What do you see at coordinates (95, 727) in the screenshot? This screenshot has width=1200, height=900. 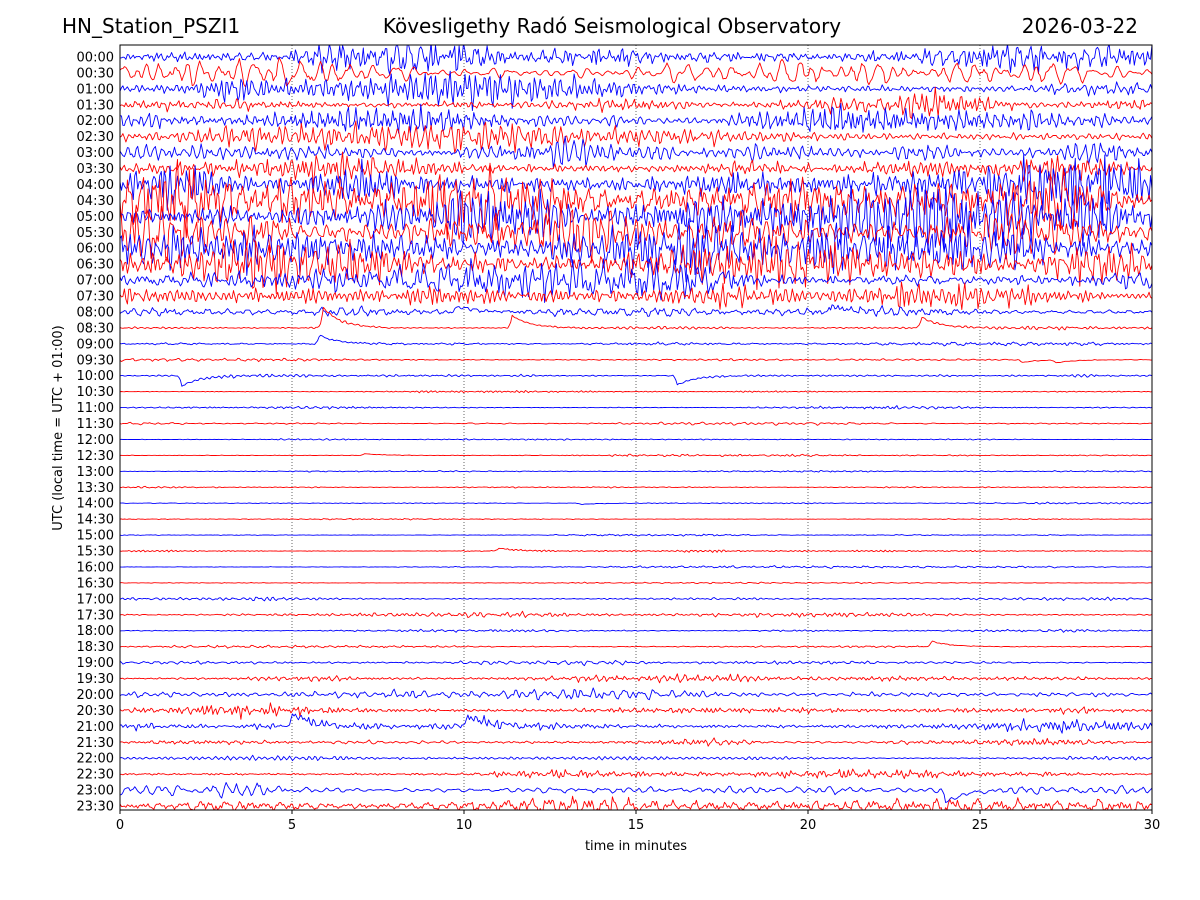 I see `y-tick-label: 21:00` at bounding box center [95, 727].